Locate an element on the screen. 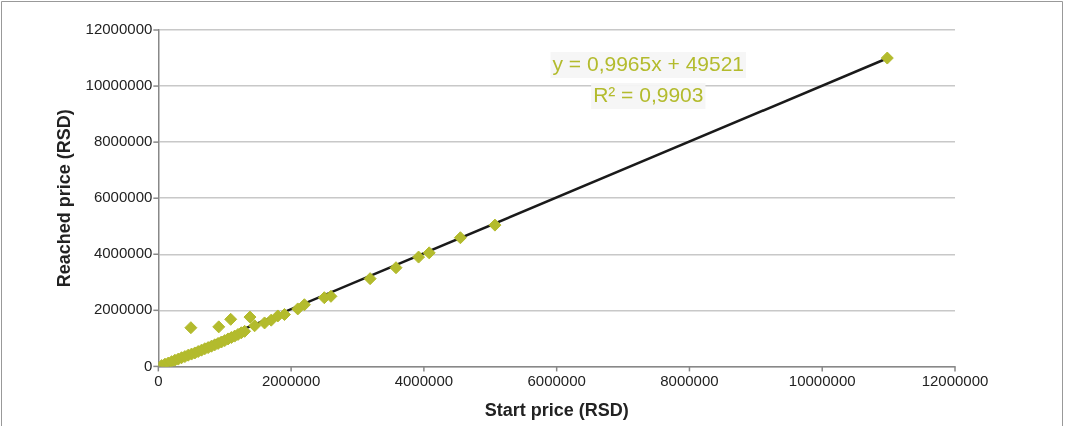  y-tick-label: 6000000 is located at coordinates (123, 197).